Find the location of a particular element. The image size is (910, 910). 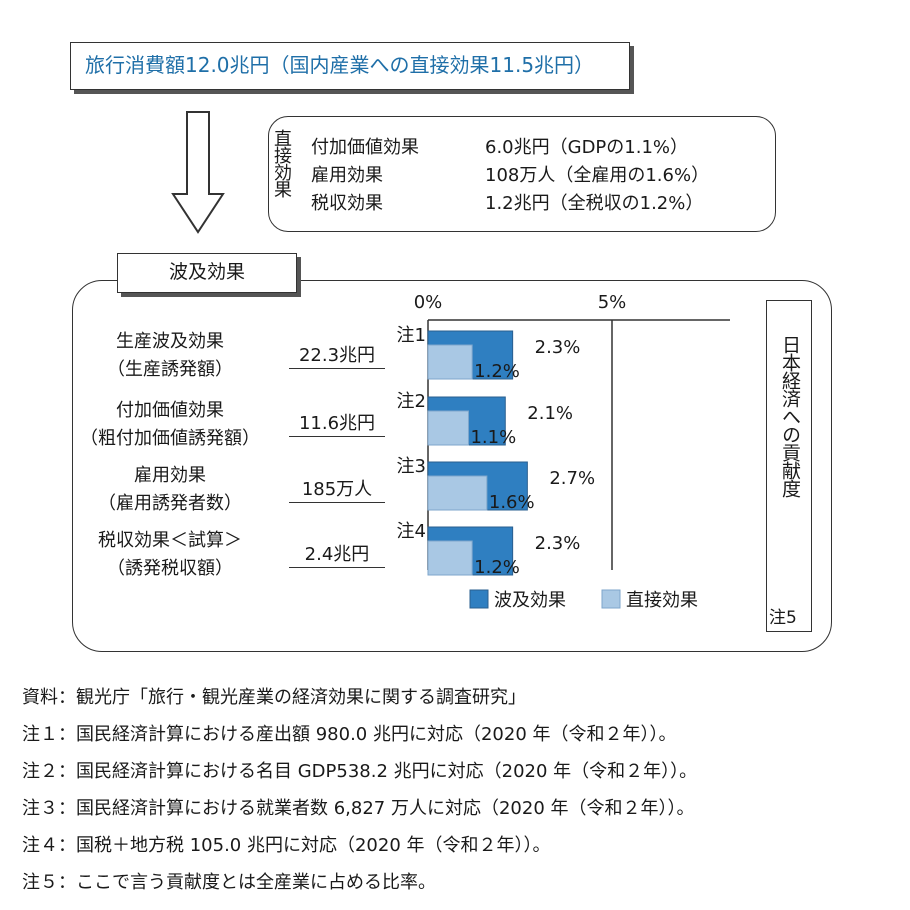

contribution-side-box: 日本経済への貢献度 注5 is located at coordinates (789, 466).